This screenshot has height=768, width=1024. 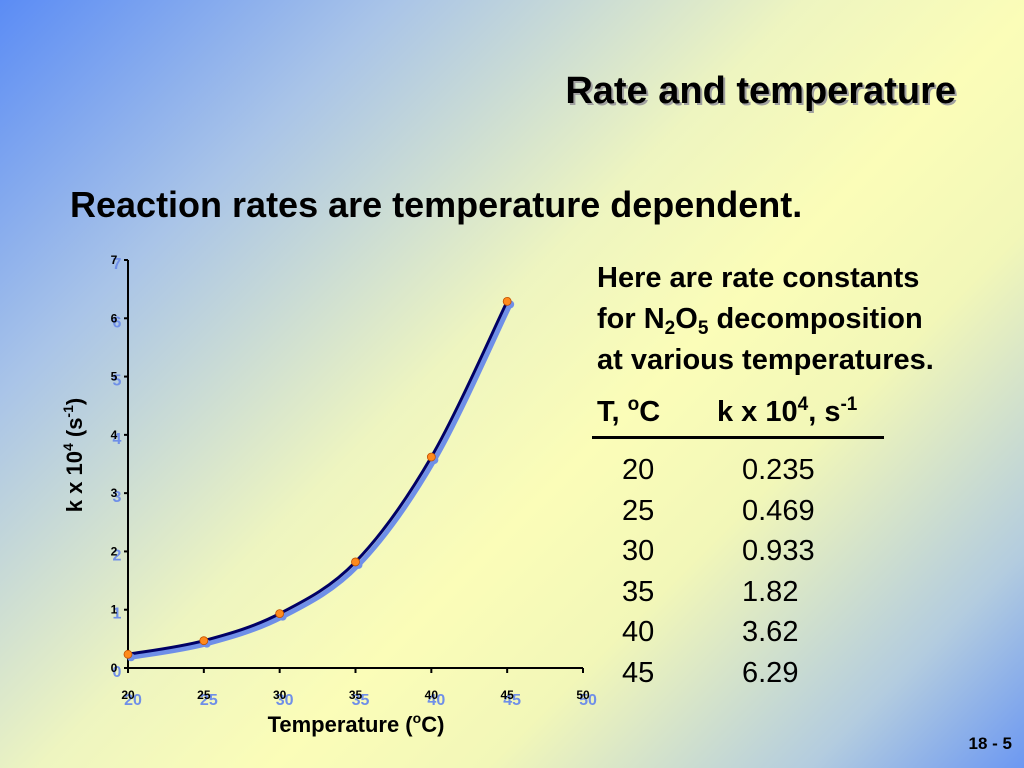 I want to click on x-tick-label-shadow: 50, so click(x=588, y=700).